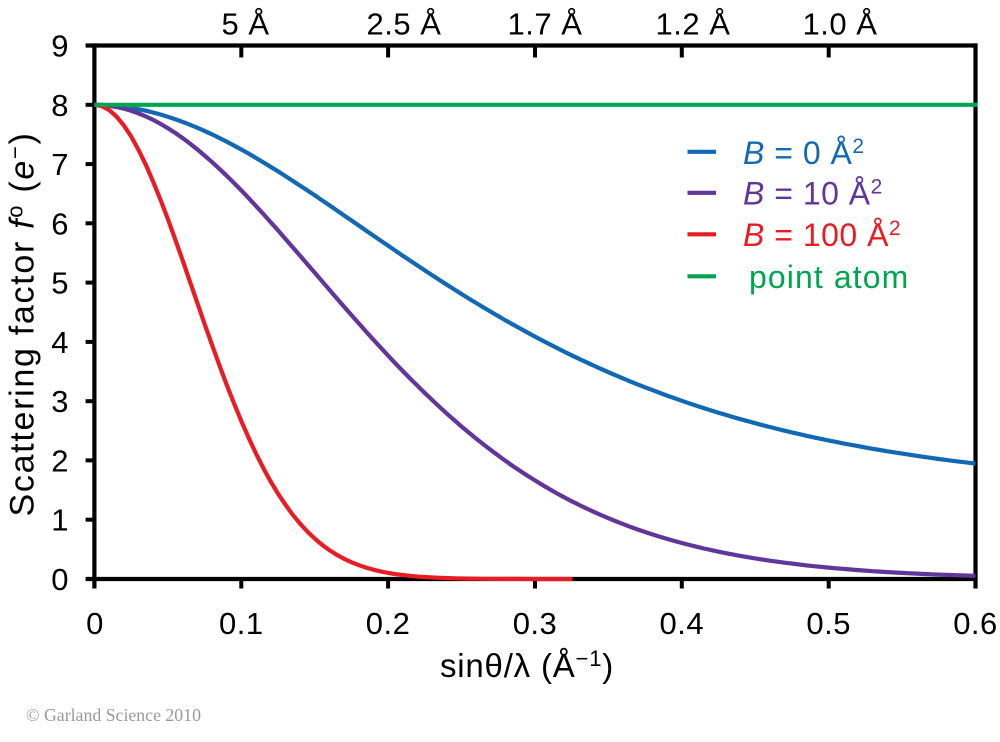 This screenshot has width=1000, height=742. What do you see at coordinates (60, 342) in the screenshot?
I see `svg-text: 4` at bounding box center [60, 342].